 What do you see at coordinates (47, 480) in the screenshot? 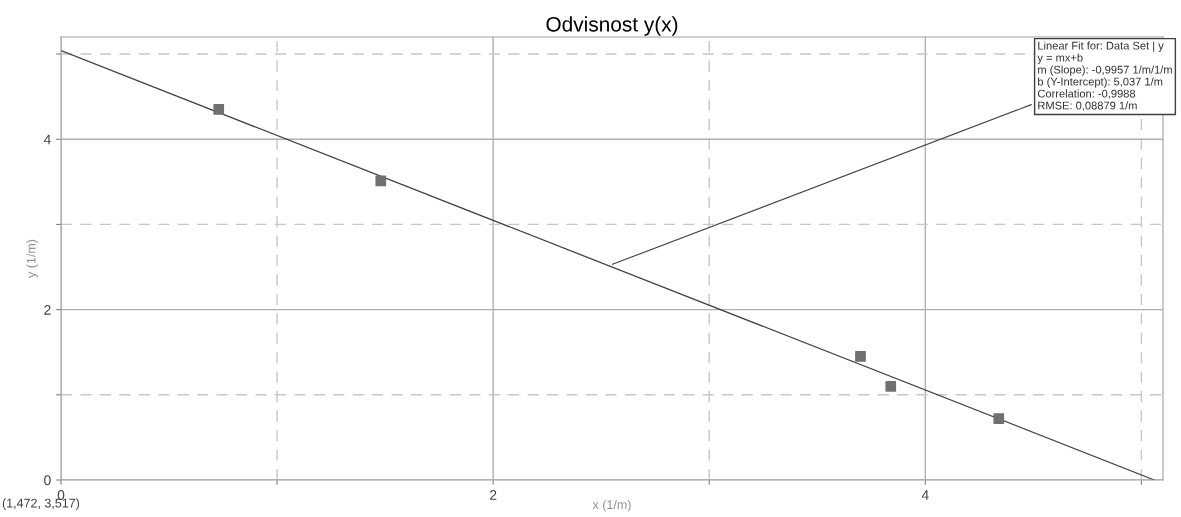
I see `y-tick-label: 0` at bounding box center [47, 480].